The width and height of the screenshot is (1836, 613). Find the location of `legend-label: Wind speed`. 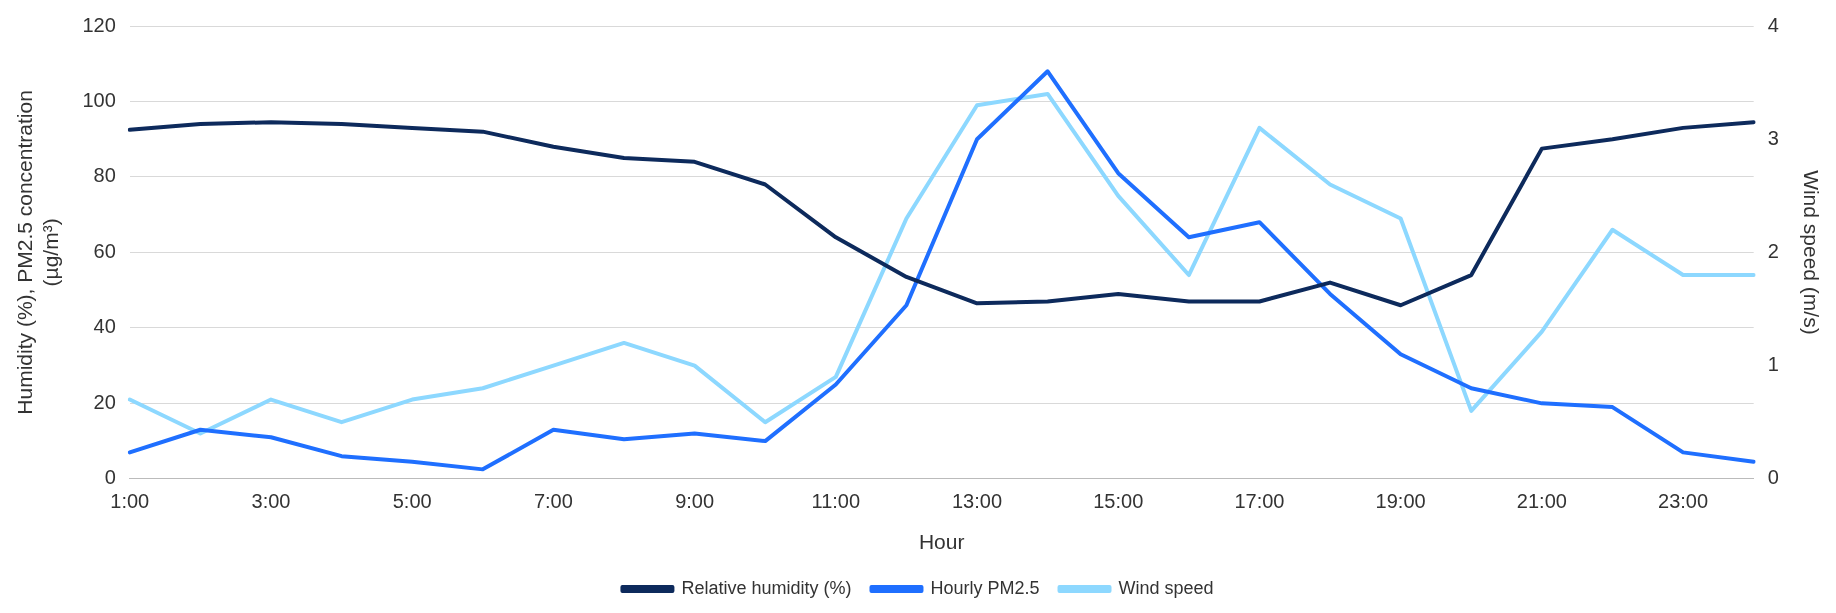

legend-label: Wind speed is located at coordinates (1166, 587).